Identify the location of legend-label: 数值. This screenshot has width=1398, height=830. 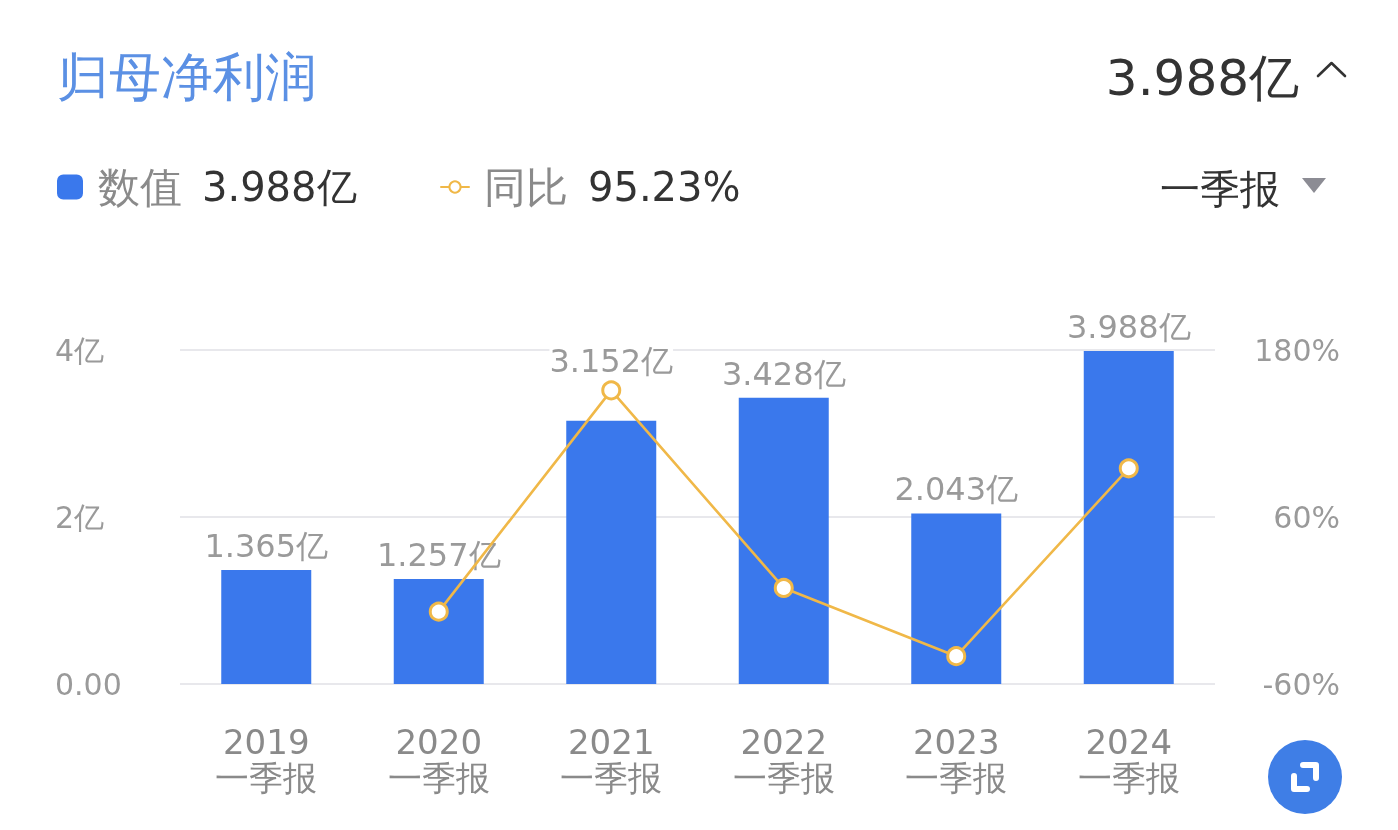
(140, 187).